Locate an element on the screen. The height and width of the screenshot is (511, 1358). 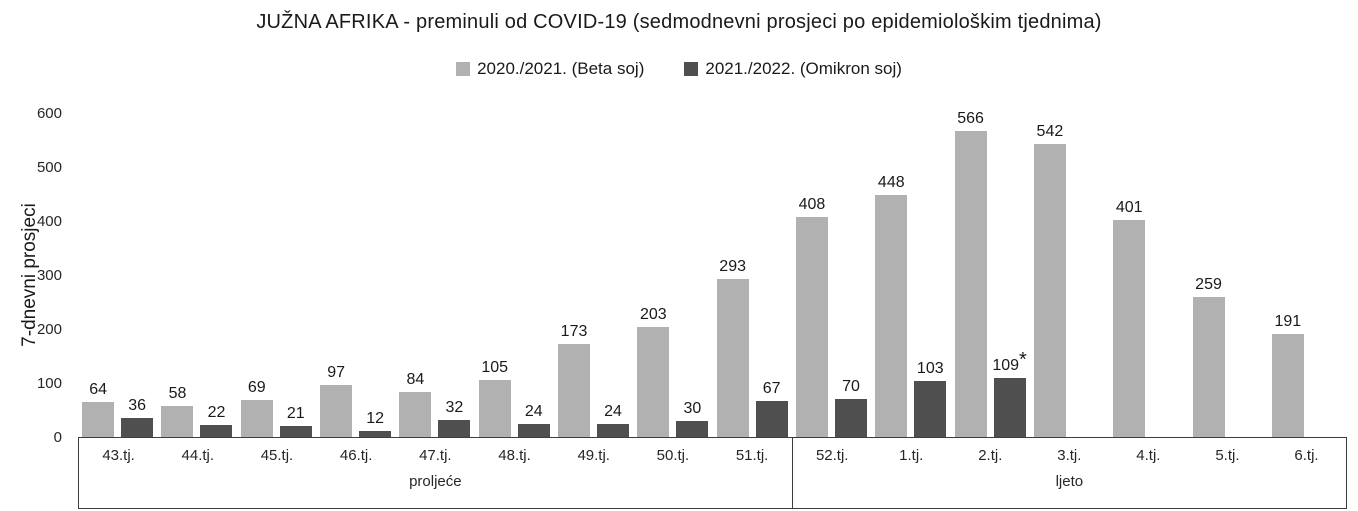
x-tick-label: 44.tj. is located at coordinates (198, 455).